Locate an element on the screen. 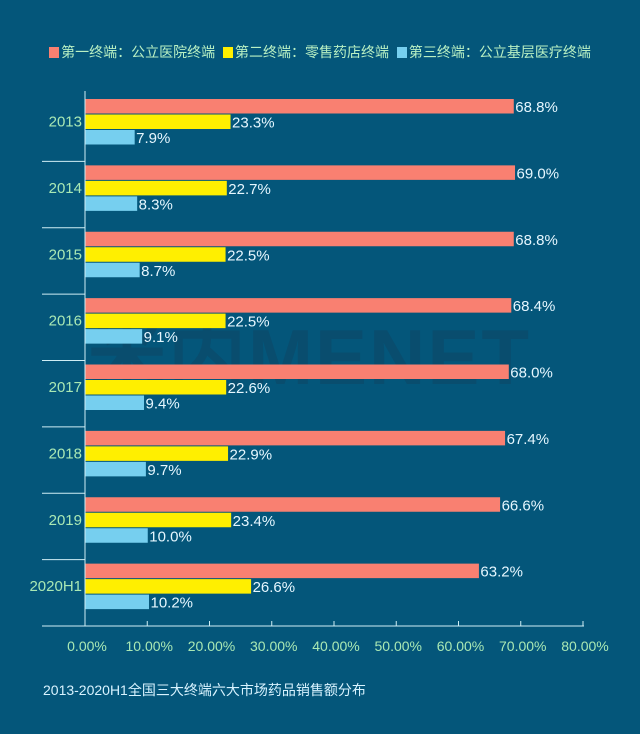  legend-swatch-tier3 is located at coordinates (401, 52).